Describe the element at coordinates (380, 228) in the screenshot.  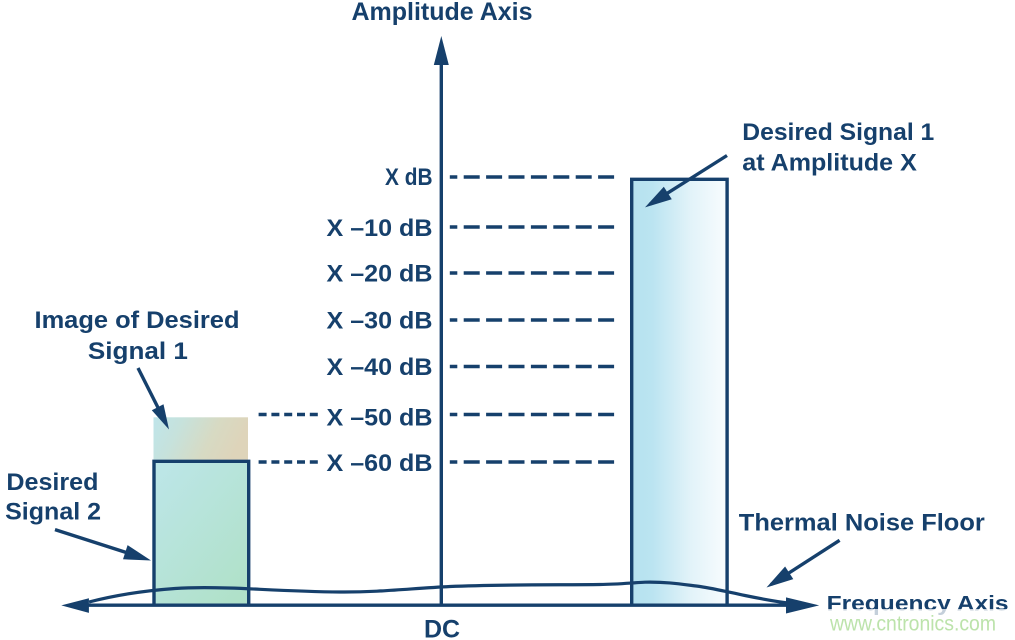
I see `svg-text: X –10 dB` at that location.